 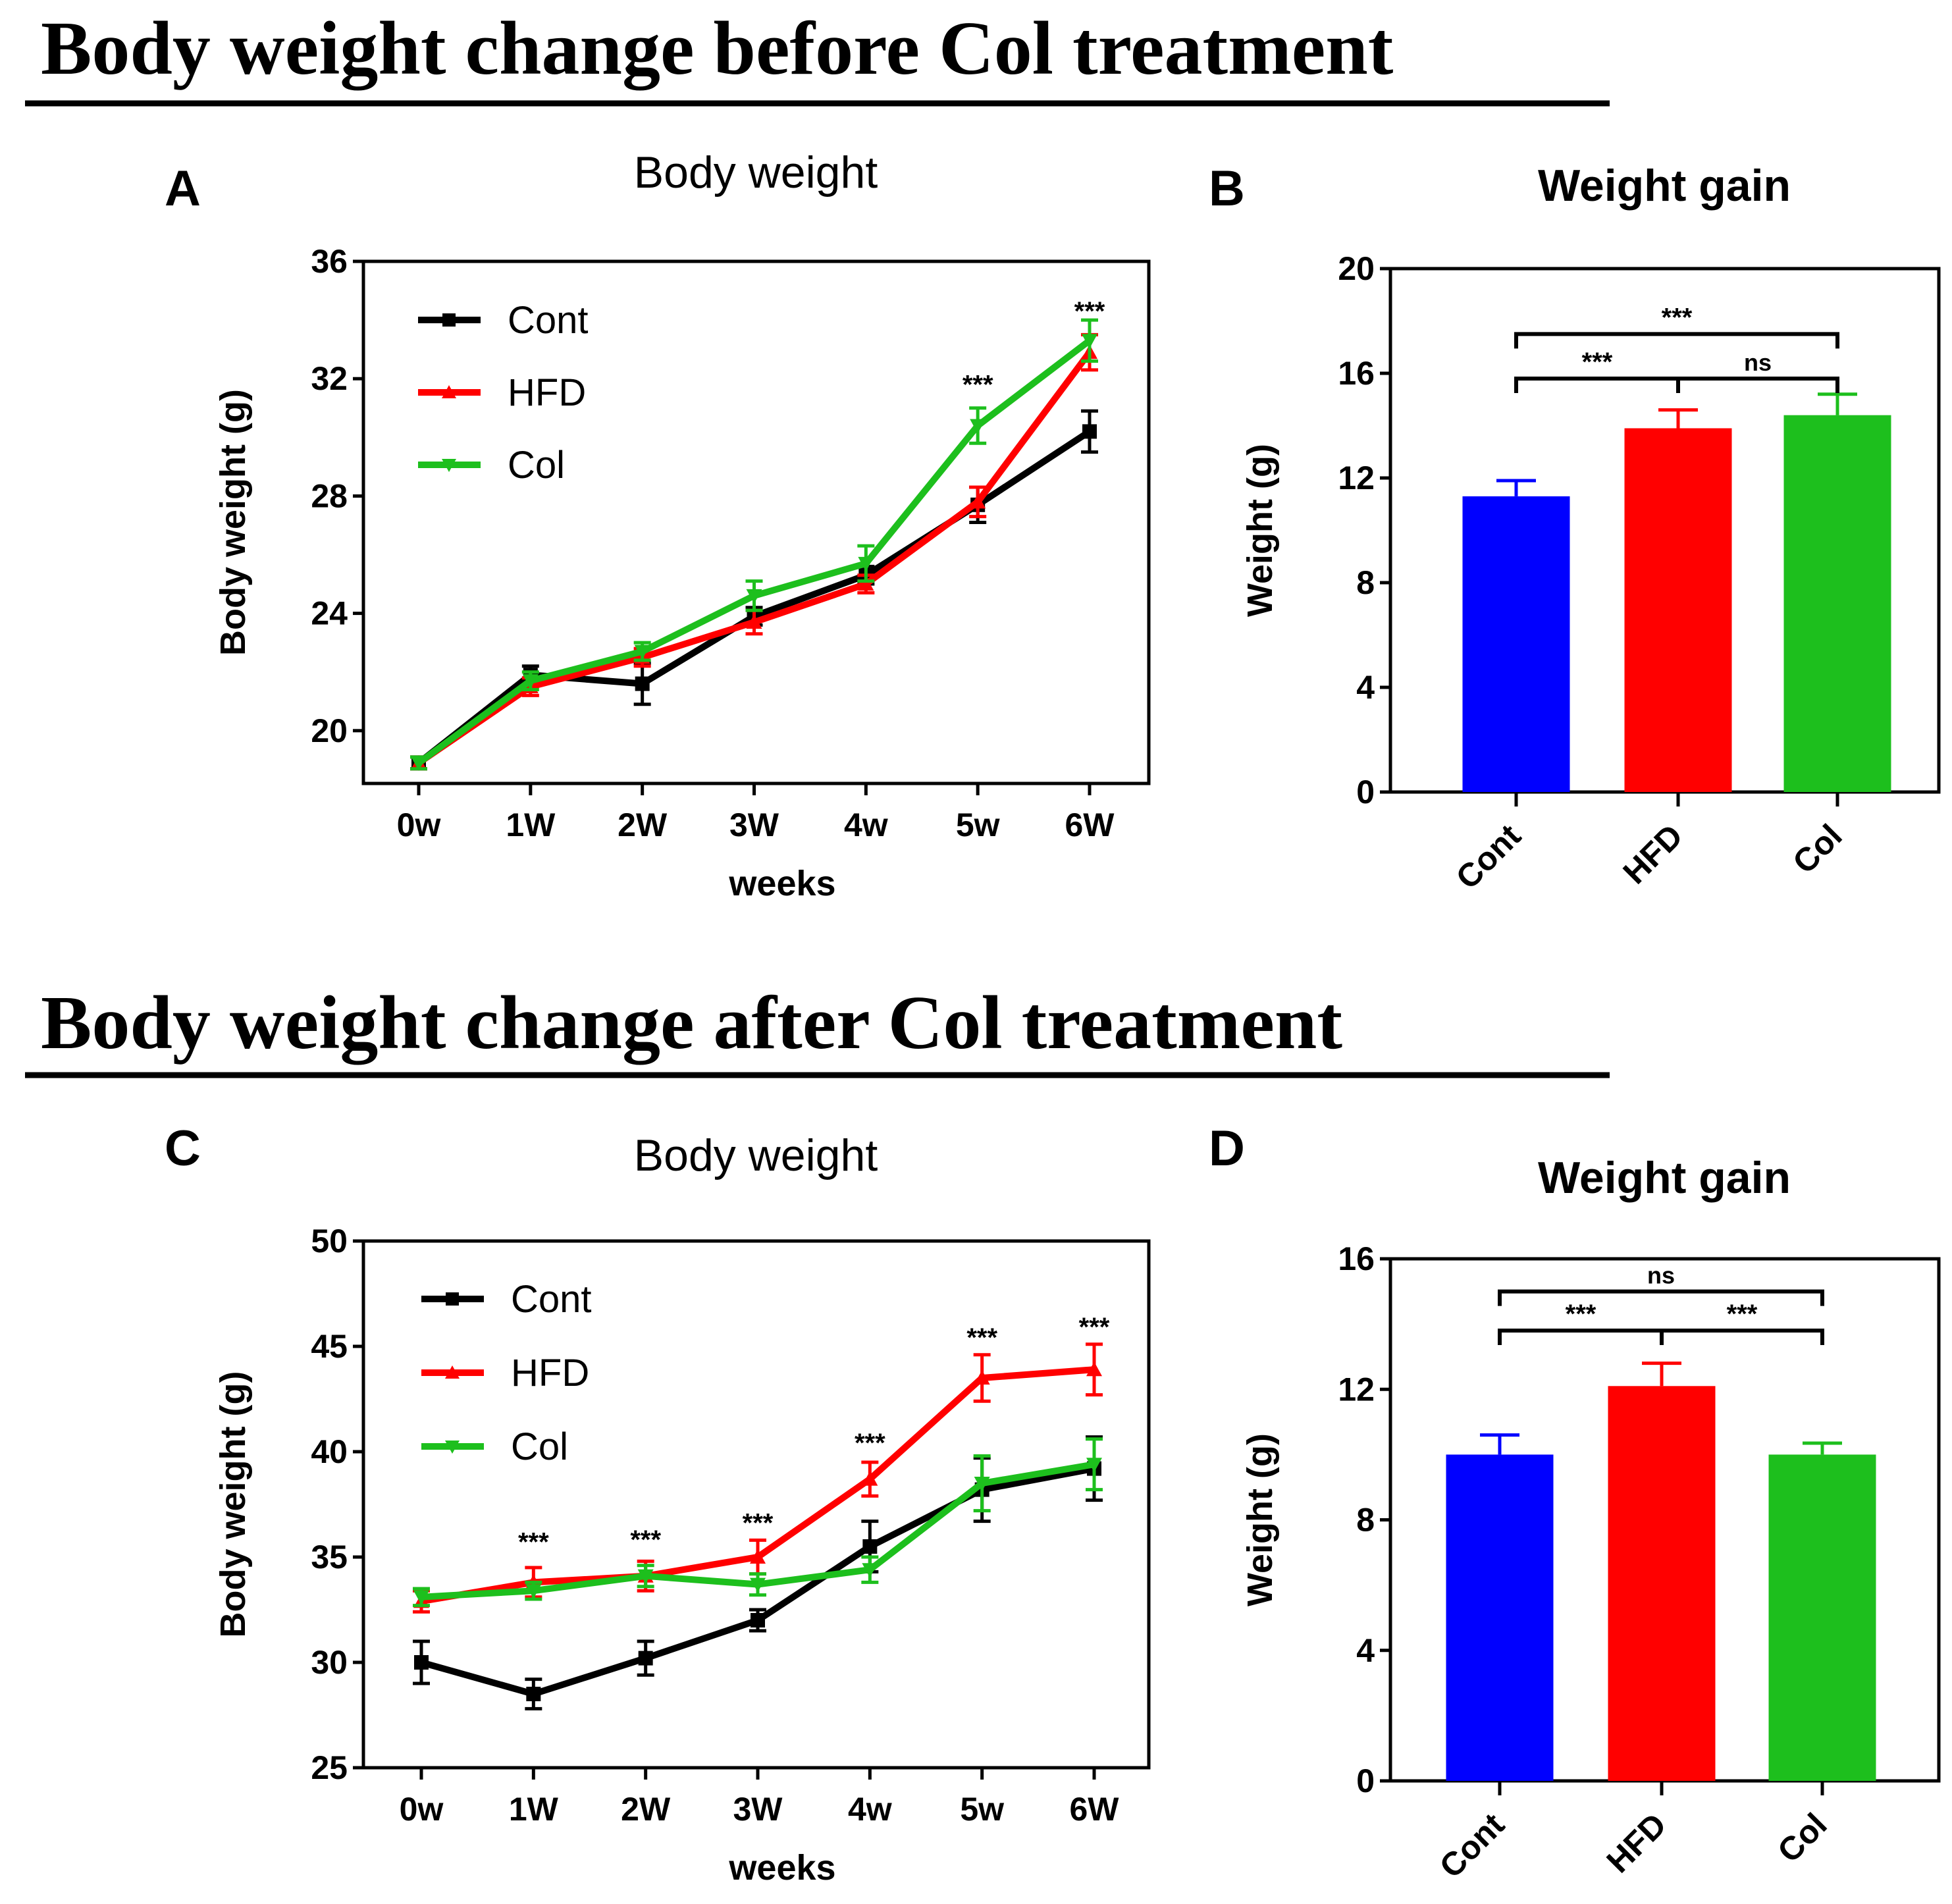 What do you see at coordinates (866, 825) in the screenshot?
I see `x-tick-label-a-4w: 4w` at bounding box center [866, 825].